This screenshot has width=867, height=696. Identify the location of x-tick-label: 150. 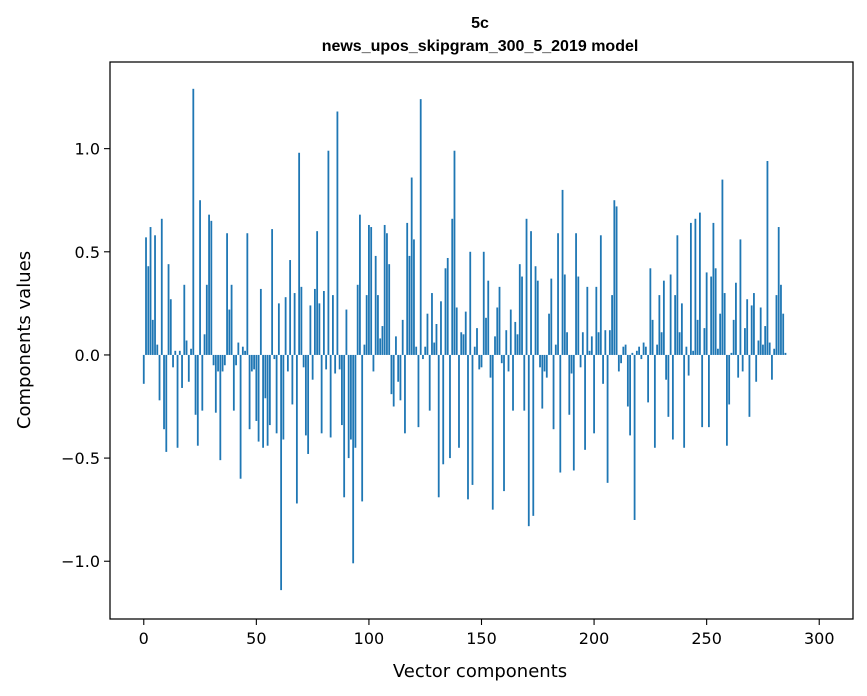
(481, 638).